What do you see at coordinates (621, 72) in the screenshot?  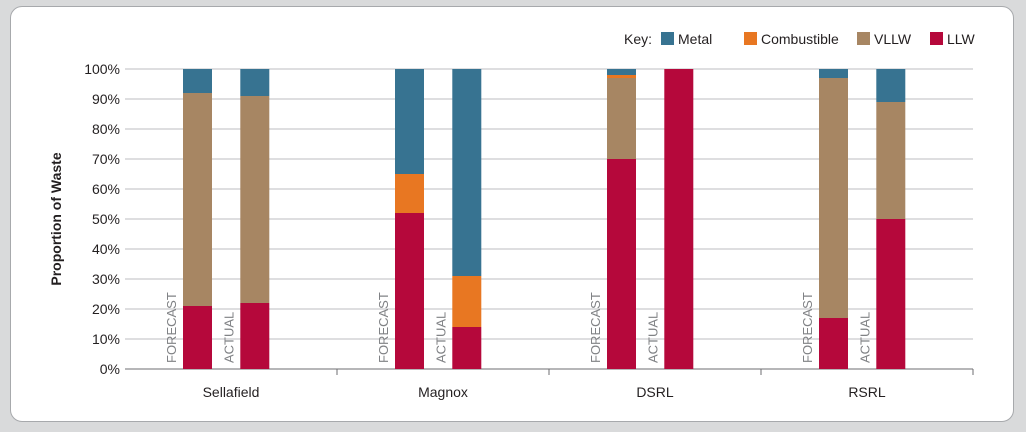 I see `bar-dsrl-forecast-metal` at bounding box center [621, 72].